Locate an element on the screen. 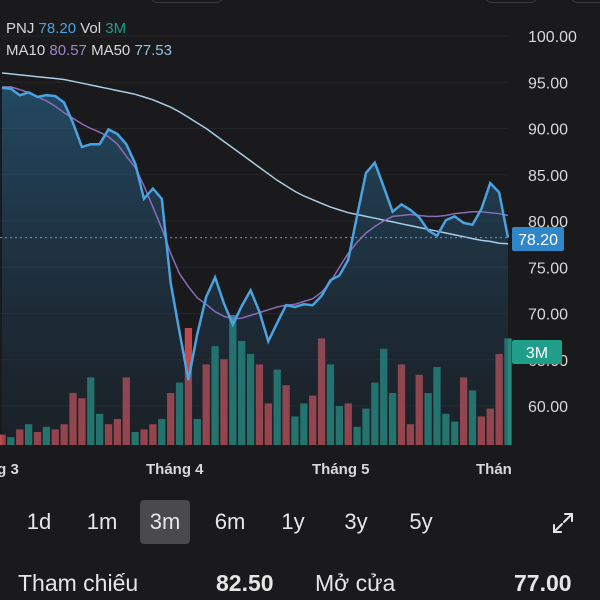 This screenshot has width=600, height=600. range-button-5y: 5y is located at coordinates (421, 521).